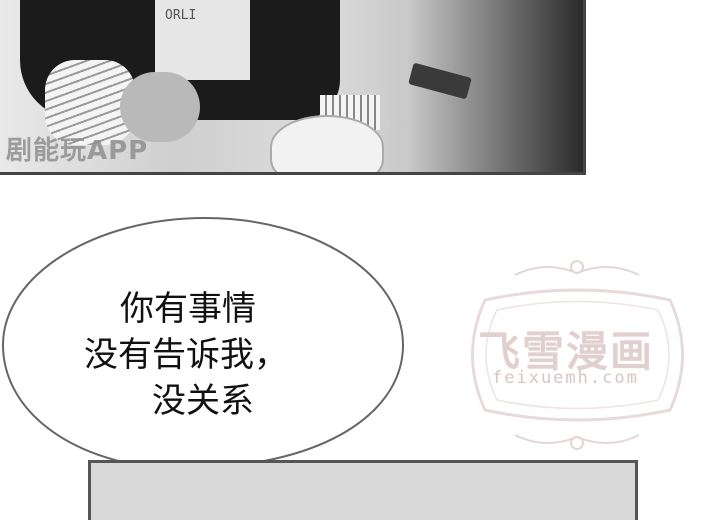  What do you see at coordinates (160, 107) in the screenshot?
I see `hand` at bounding box center [160, 107].